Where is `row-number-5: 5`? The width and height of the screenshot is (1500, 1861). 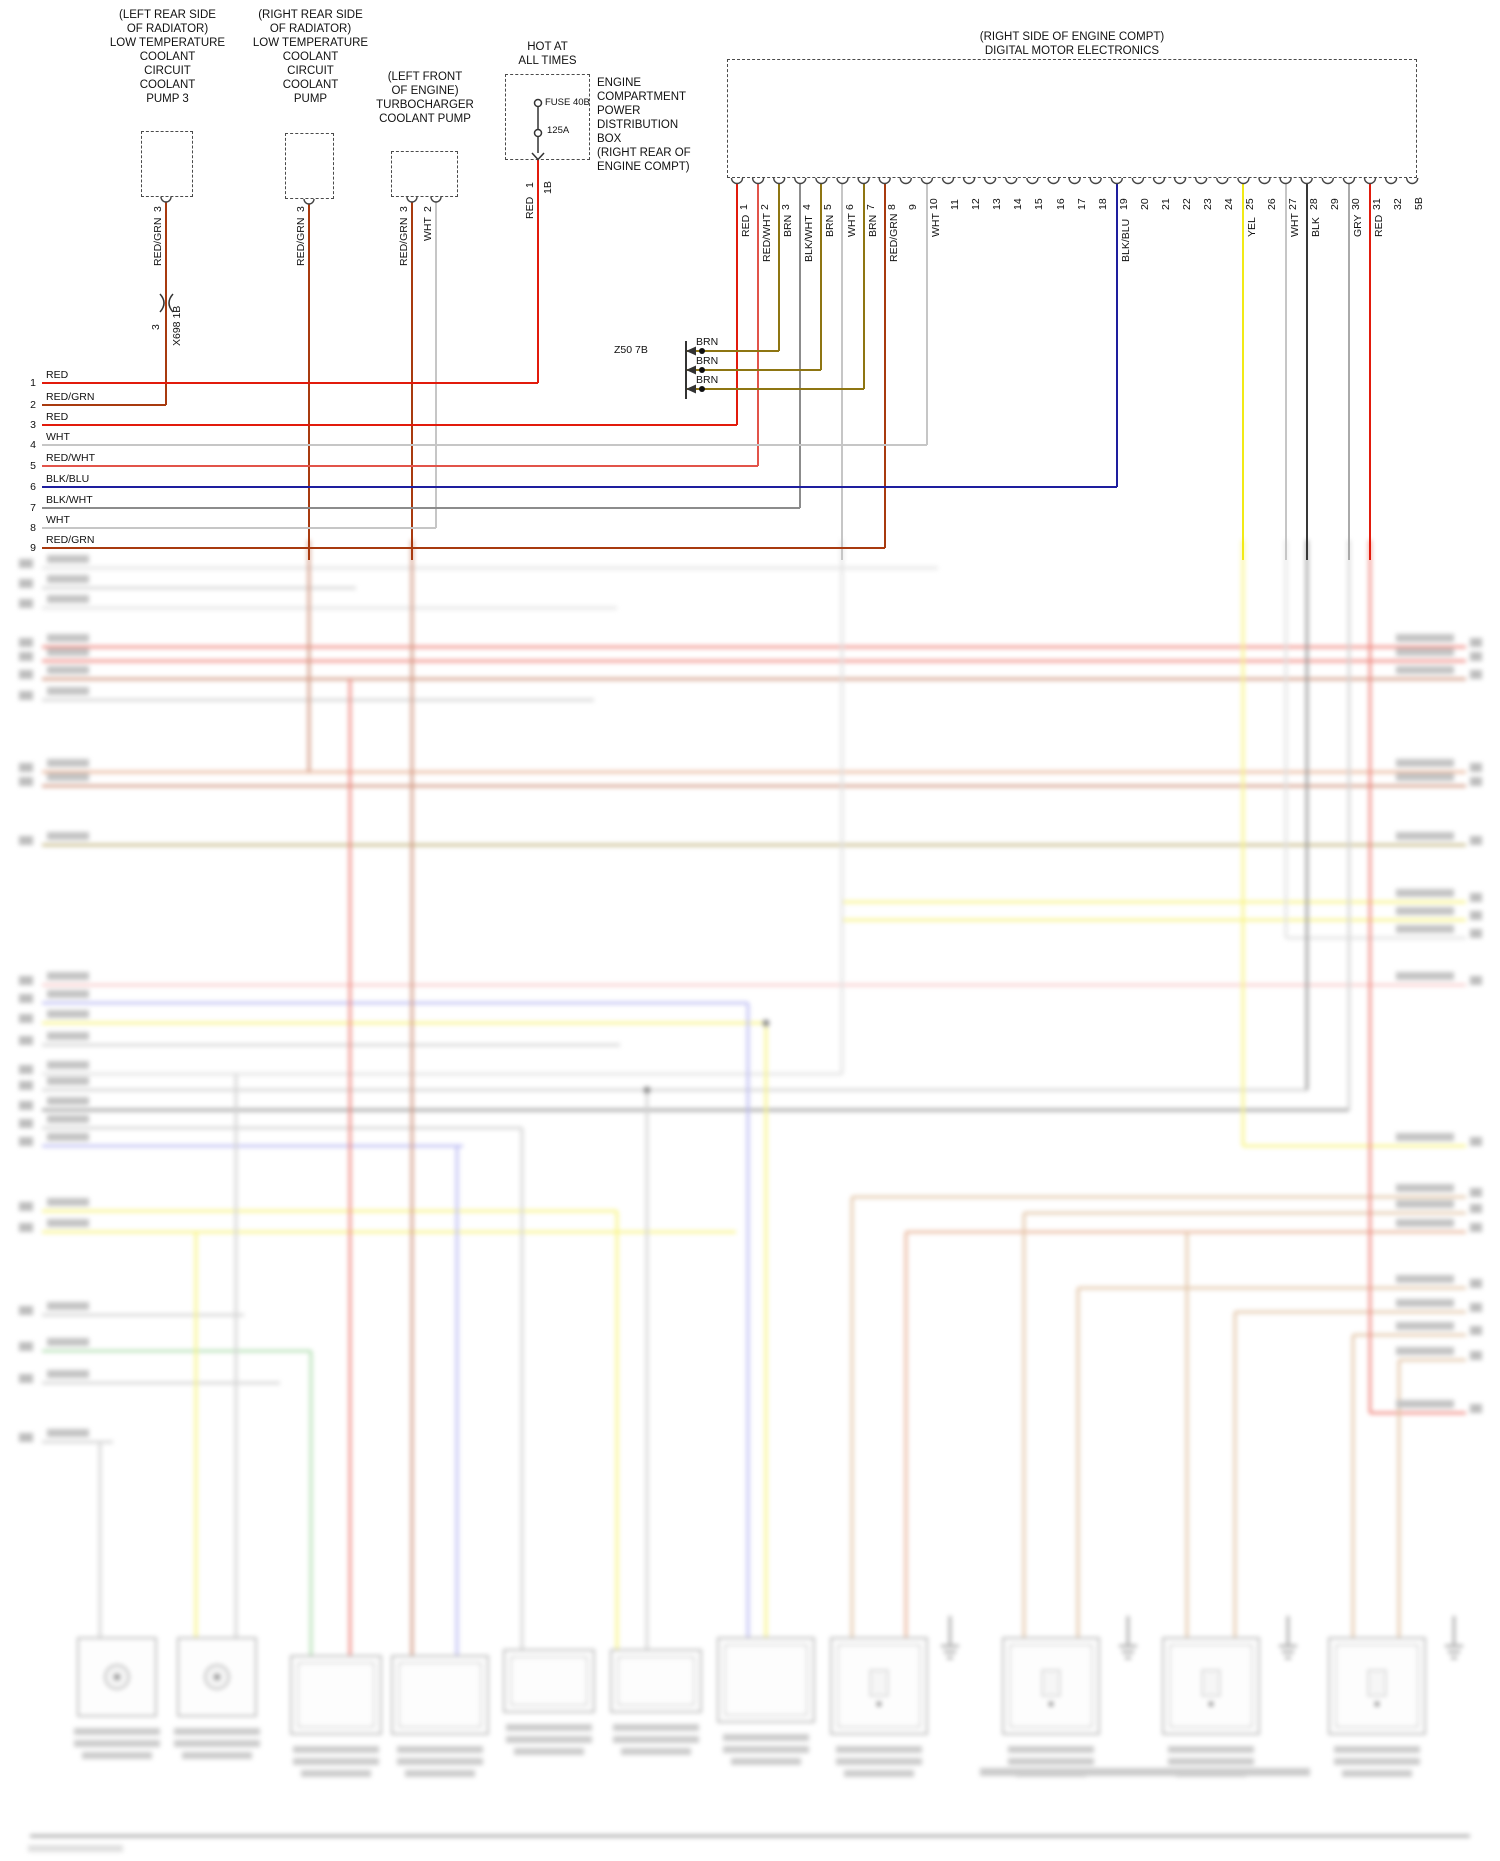
row-number-5: 5 is located at coordinates (33, 466).